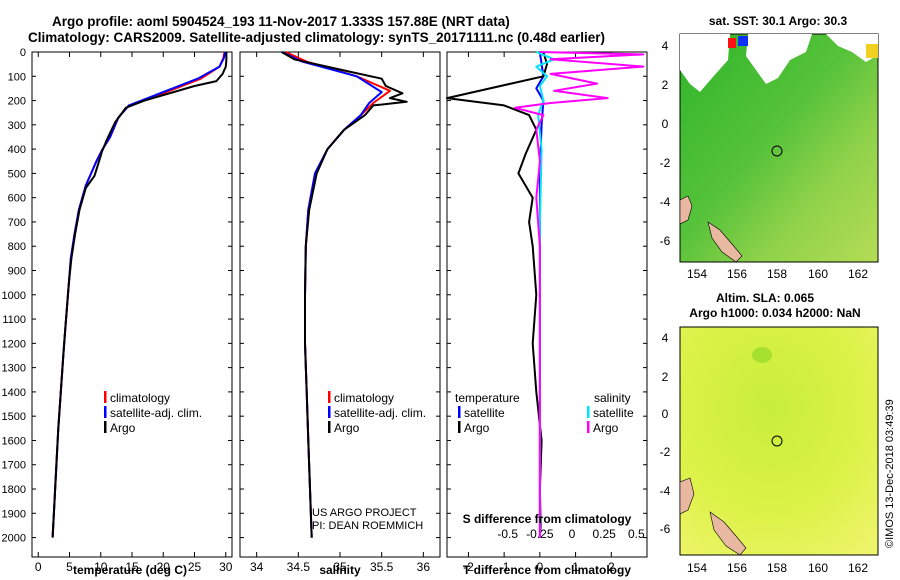 Image resolution: width=900 pixels, height=580 pixels. What do you see at coordinates (769, 157) in the screenshot?
I see `sst-map: 4 2 0 -2 -4 -6 154 156 158 160 162` at bounding box center [769, 157].